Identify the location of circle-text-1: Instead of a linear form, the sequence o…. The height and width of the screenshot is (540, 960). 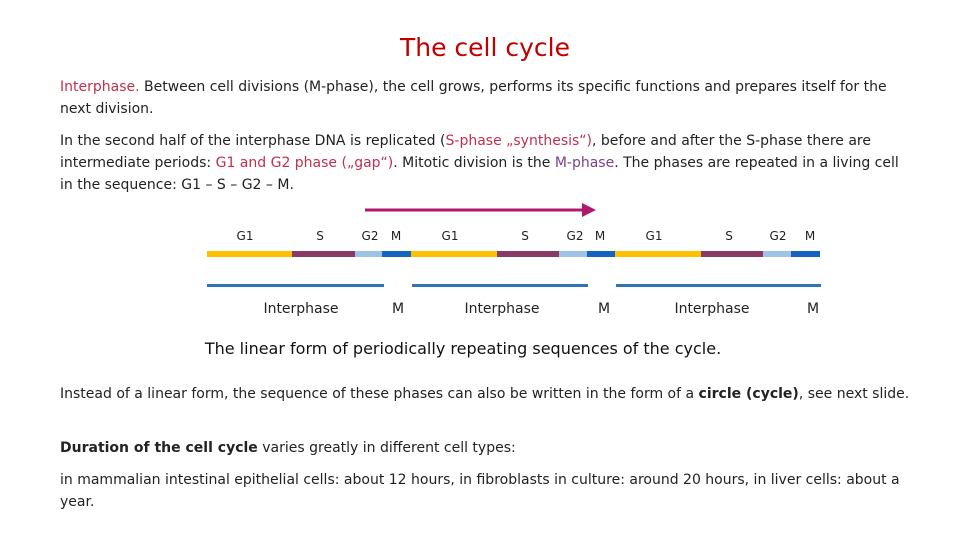
(379, 394).